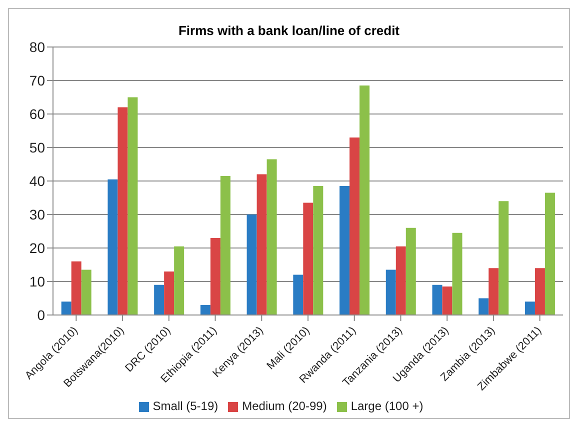 The image size is (576, 425). I want to click on chart-title: Firms with a bank loan/line of credit, so click(289, 30).